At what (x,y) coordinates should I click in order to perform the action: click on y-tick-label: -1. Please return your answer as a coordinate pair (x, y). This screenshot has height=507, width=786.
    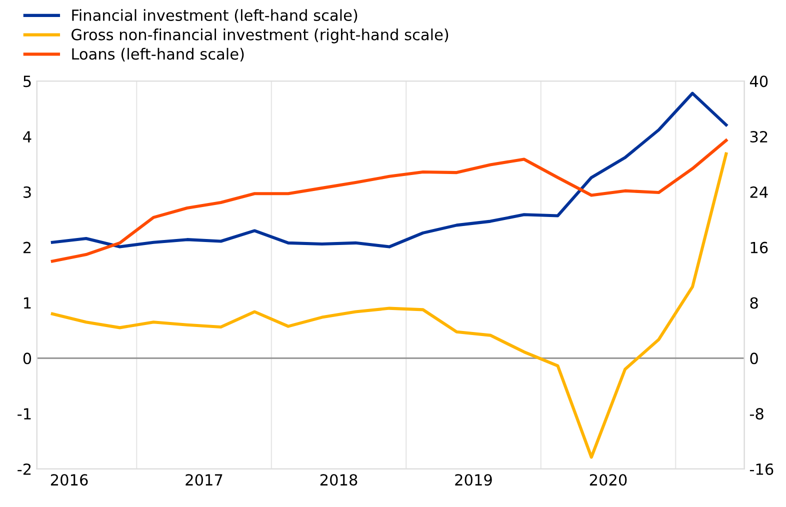
    Looking at the image, I should click on (24, 414).